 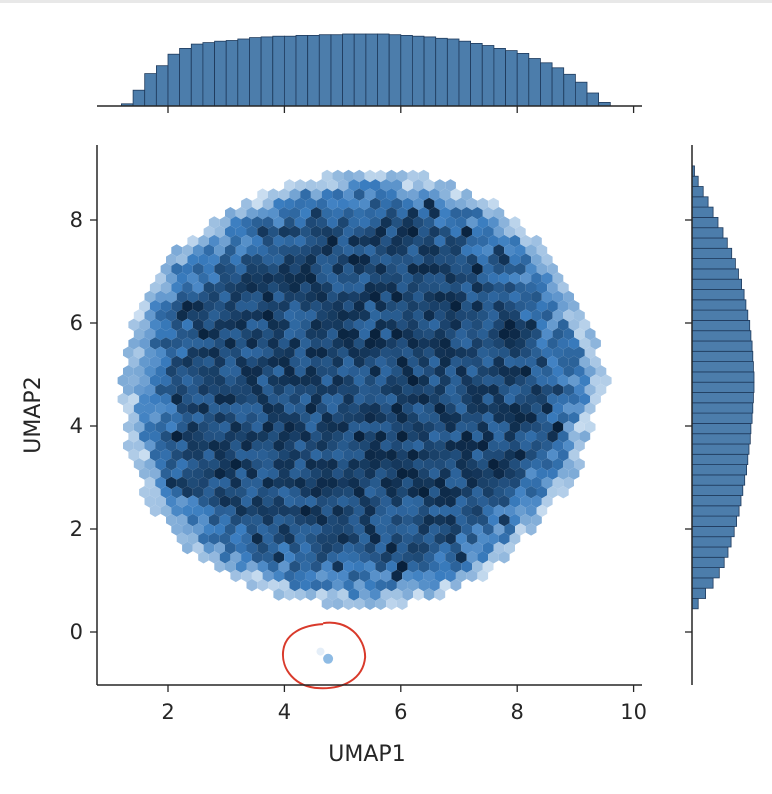 What do you see at coordinates (328, 658) in the screenshot?
I see `outlier-point` at bounding box center [328, 658].